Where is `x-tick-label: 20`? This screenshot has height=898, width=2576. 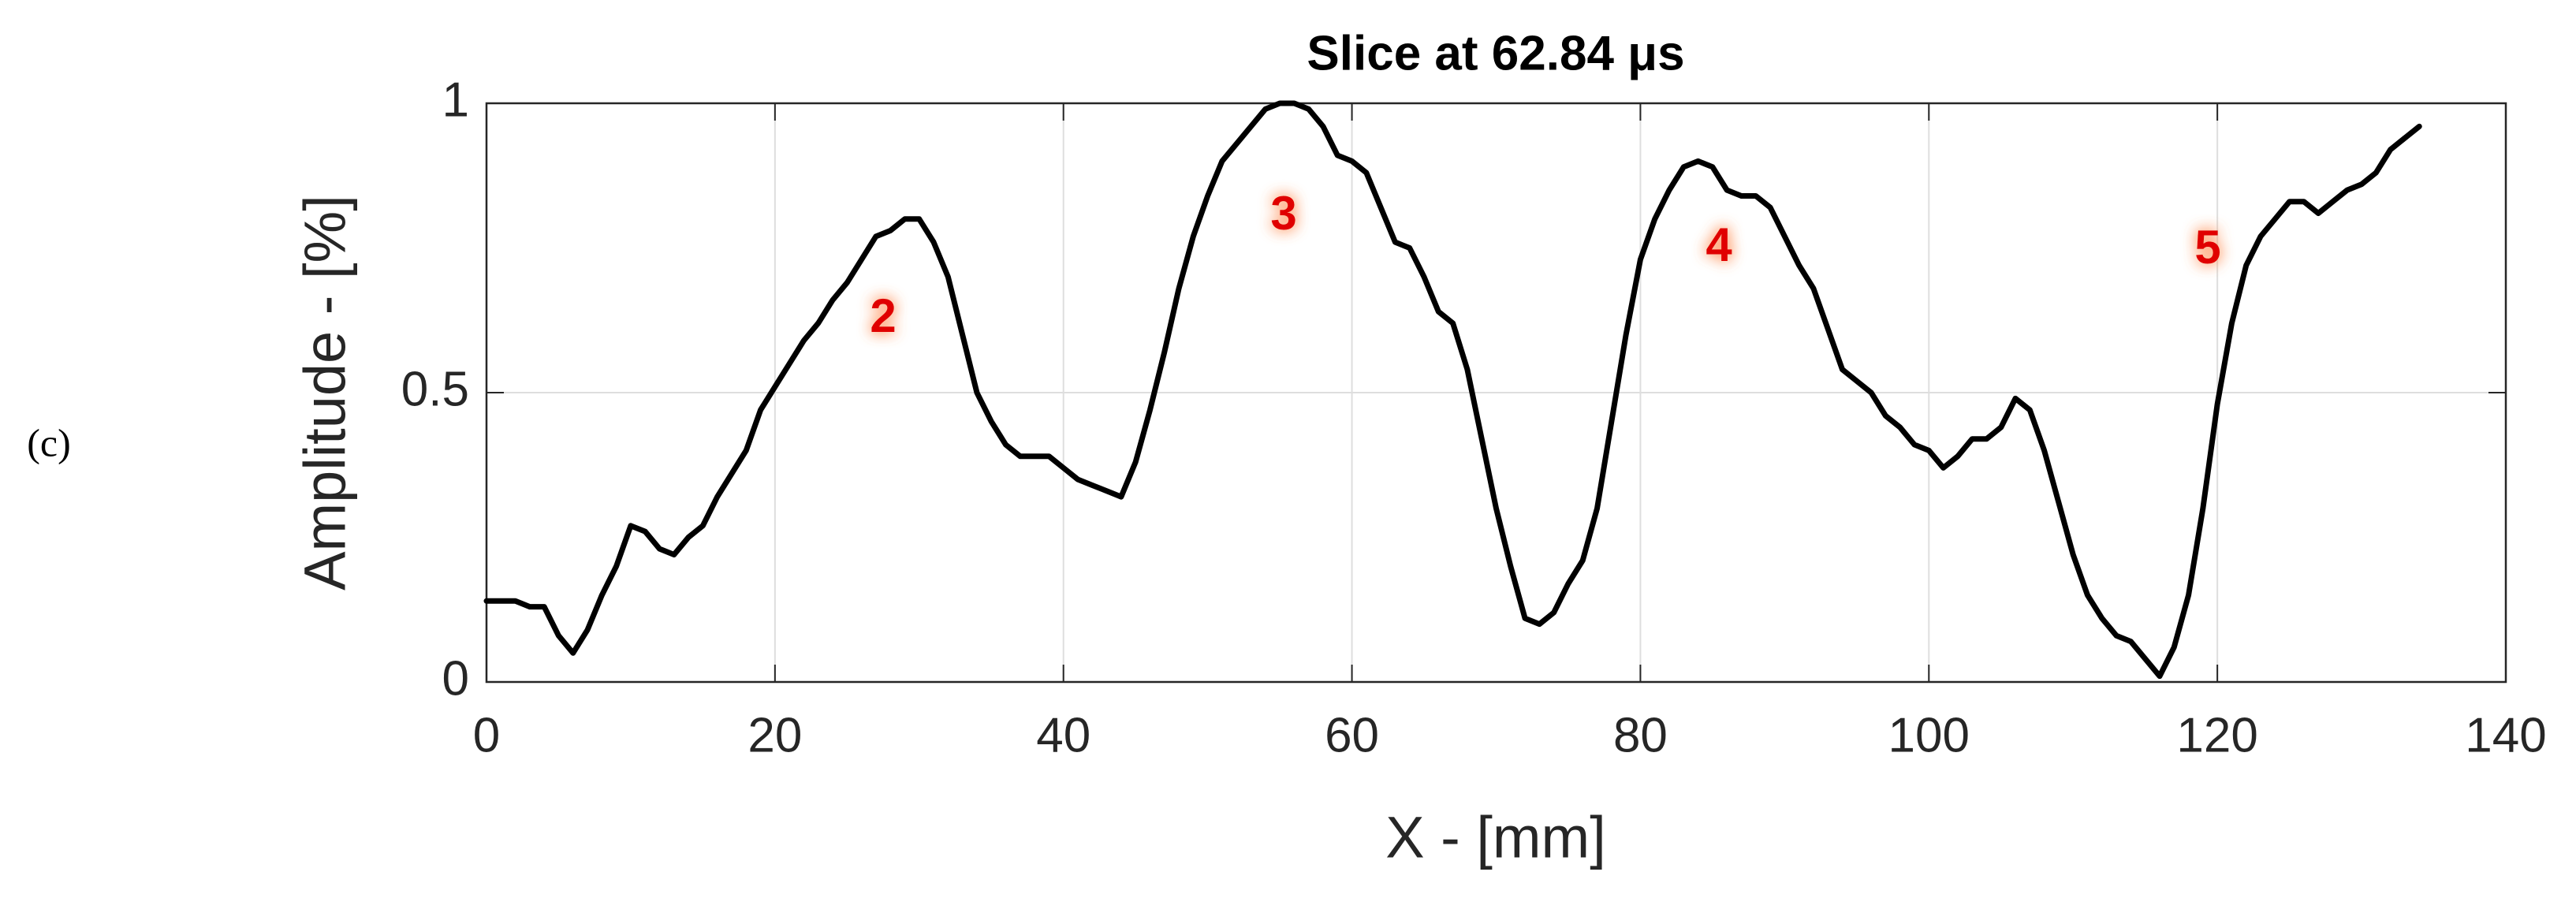 x-tick-label: 20 is located at coordinates (774, 735).